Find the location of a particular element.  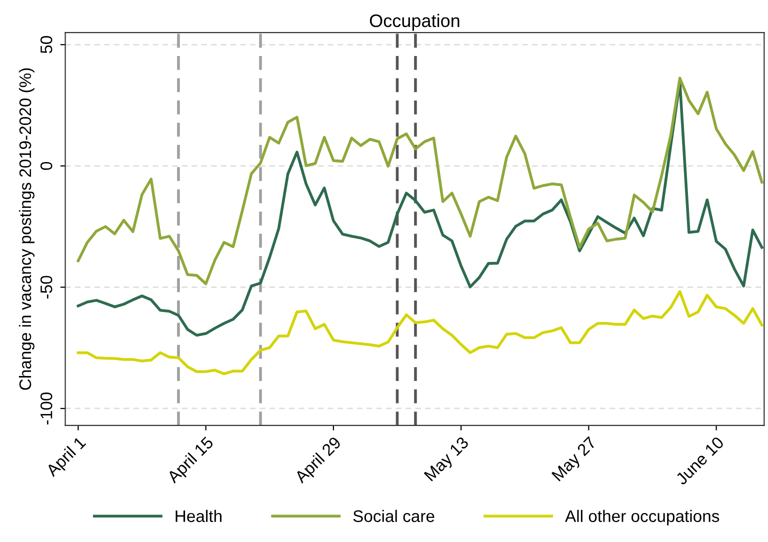

legend-label: Health is located at coordinates (199, 516).